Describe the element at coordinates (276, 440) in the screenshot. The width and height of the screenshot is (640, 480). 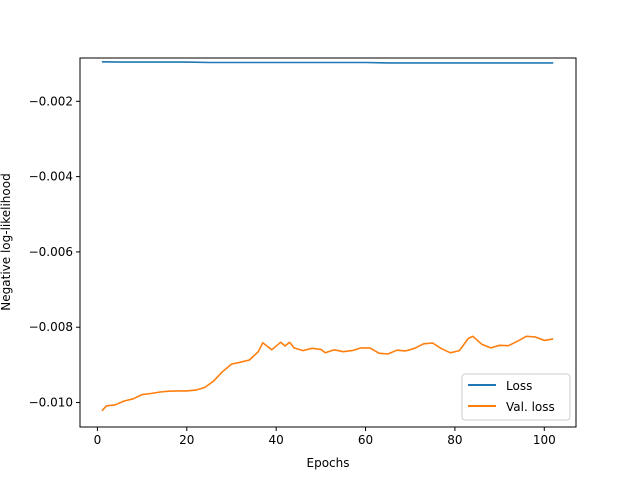
I see `x-tick-label: 40` at that location.